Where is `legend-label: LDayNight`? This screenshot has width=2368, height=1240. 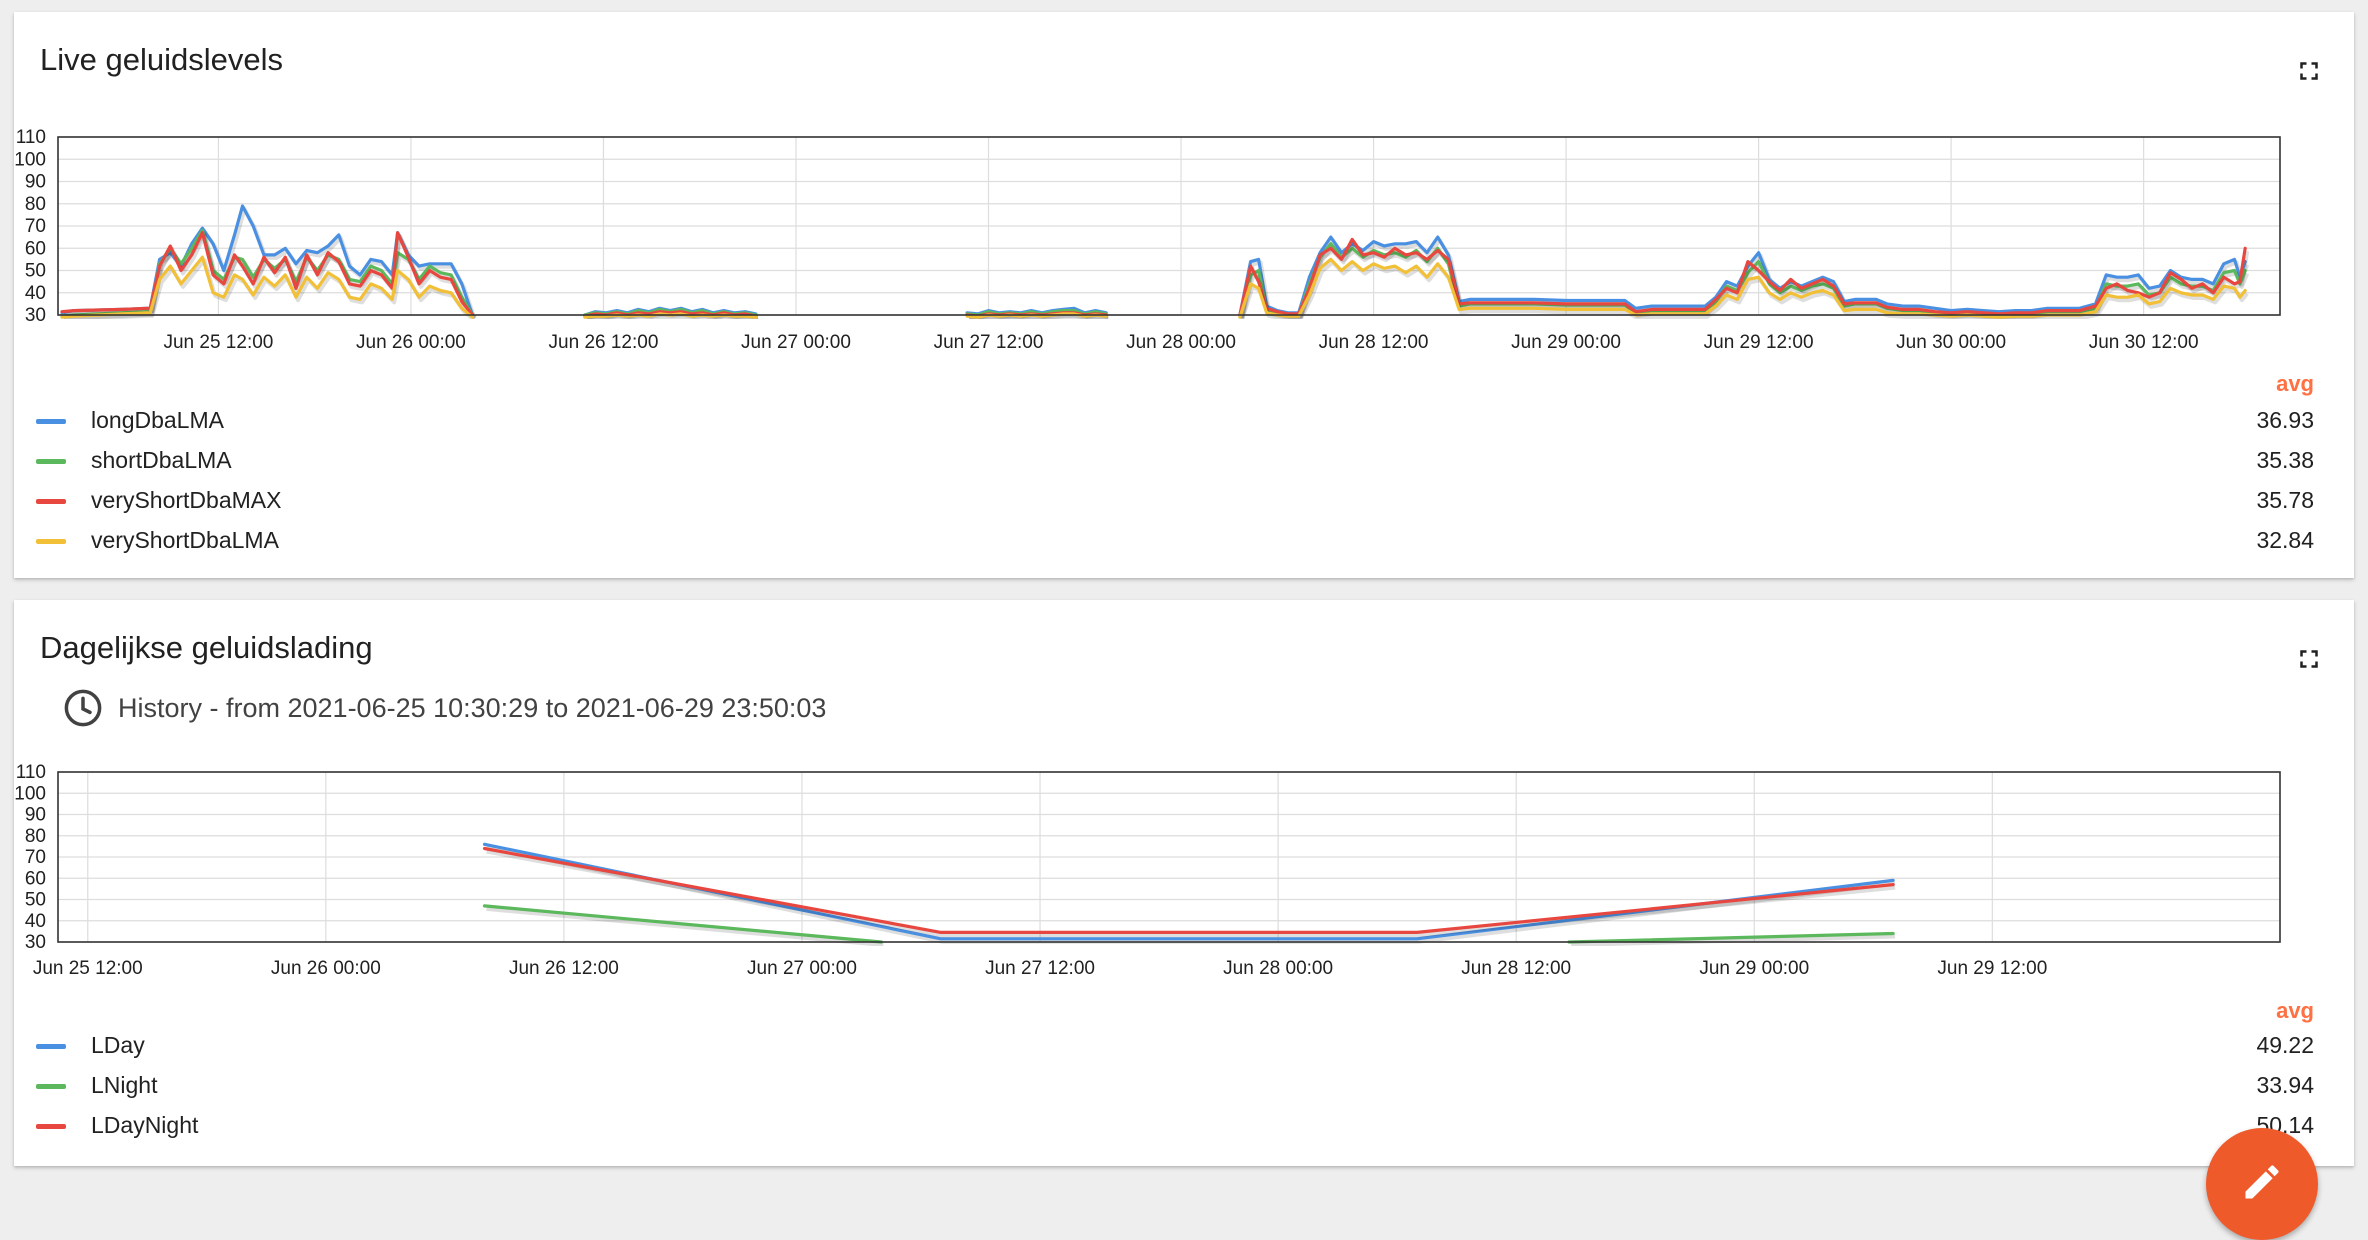
legend-label: LDayNight is located at coordinates (145, 1125).